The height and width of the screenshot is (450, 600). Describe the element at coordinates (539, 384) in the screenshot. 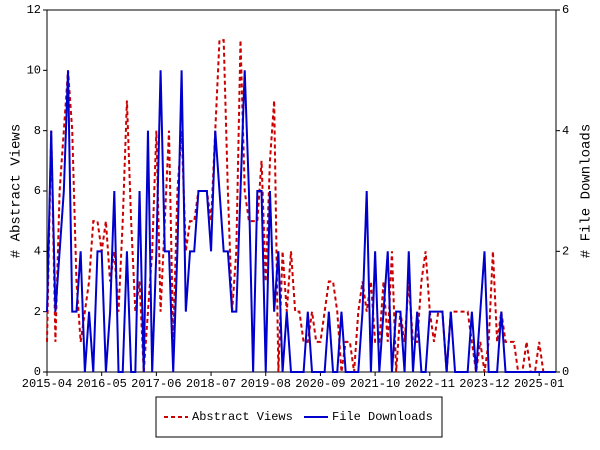

I see `x-tick-label: 2025-01` at that location.